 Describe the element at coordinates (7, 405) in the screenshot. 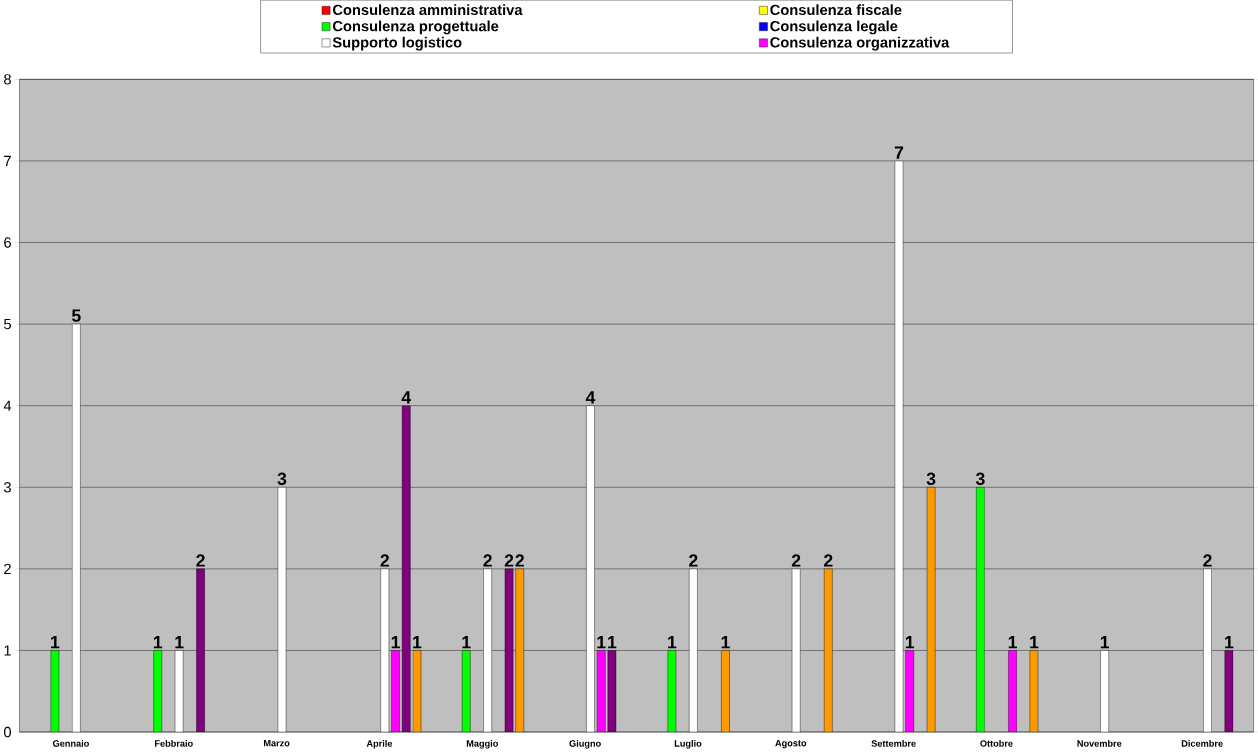

I see `y-tick-label: 4` at that location.